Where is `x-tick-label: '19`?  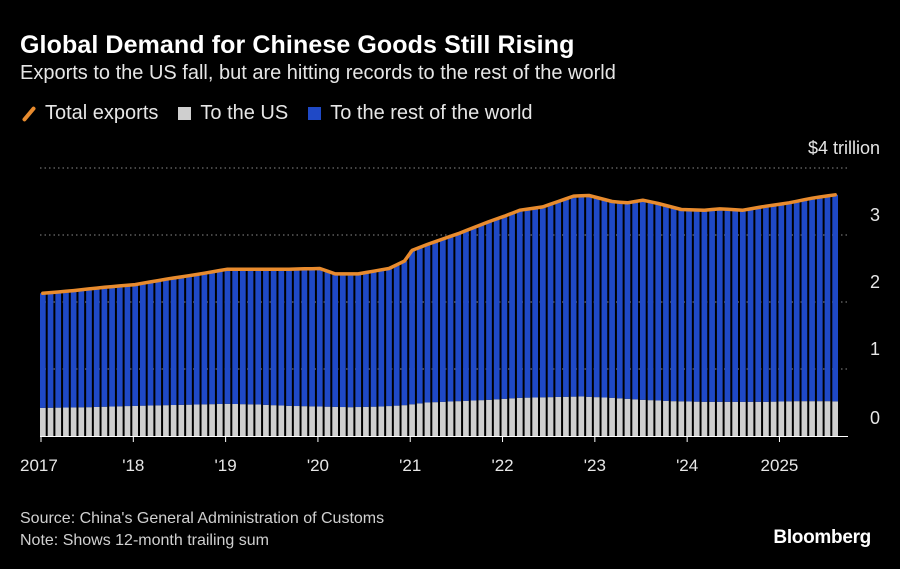 x-tick-label: '19 is located at coordinates (226, 465).